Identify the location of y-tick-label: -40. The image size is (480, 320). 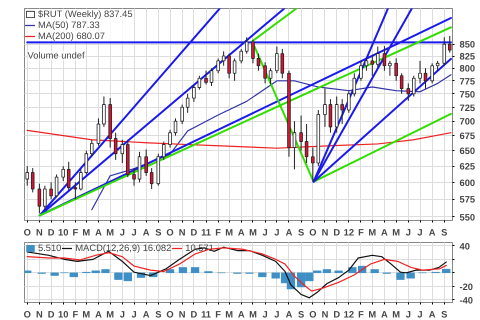
(466, 300).